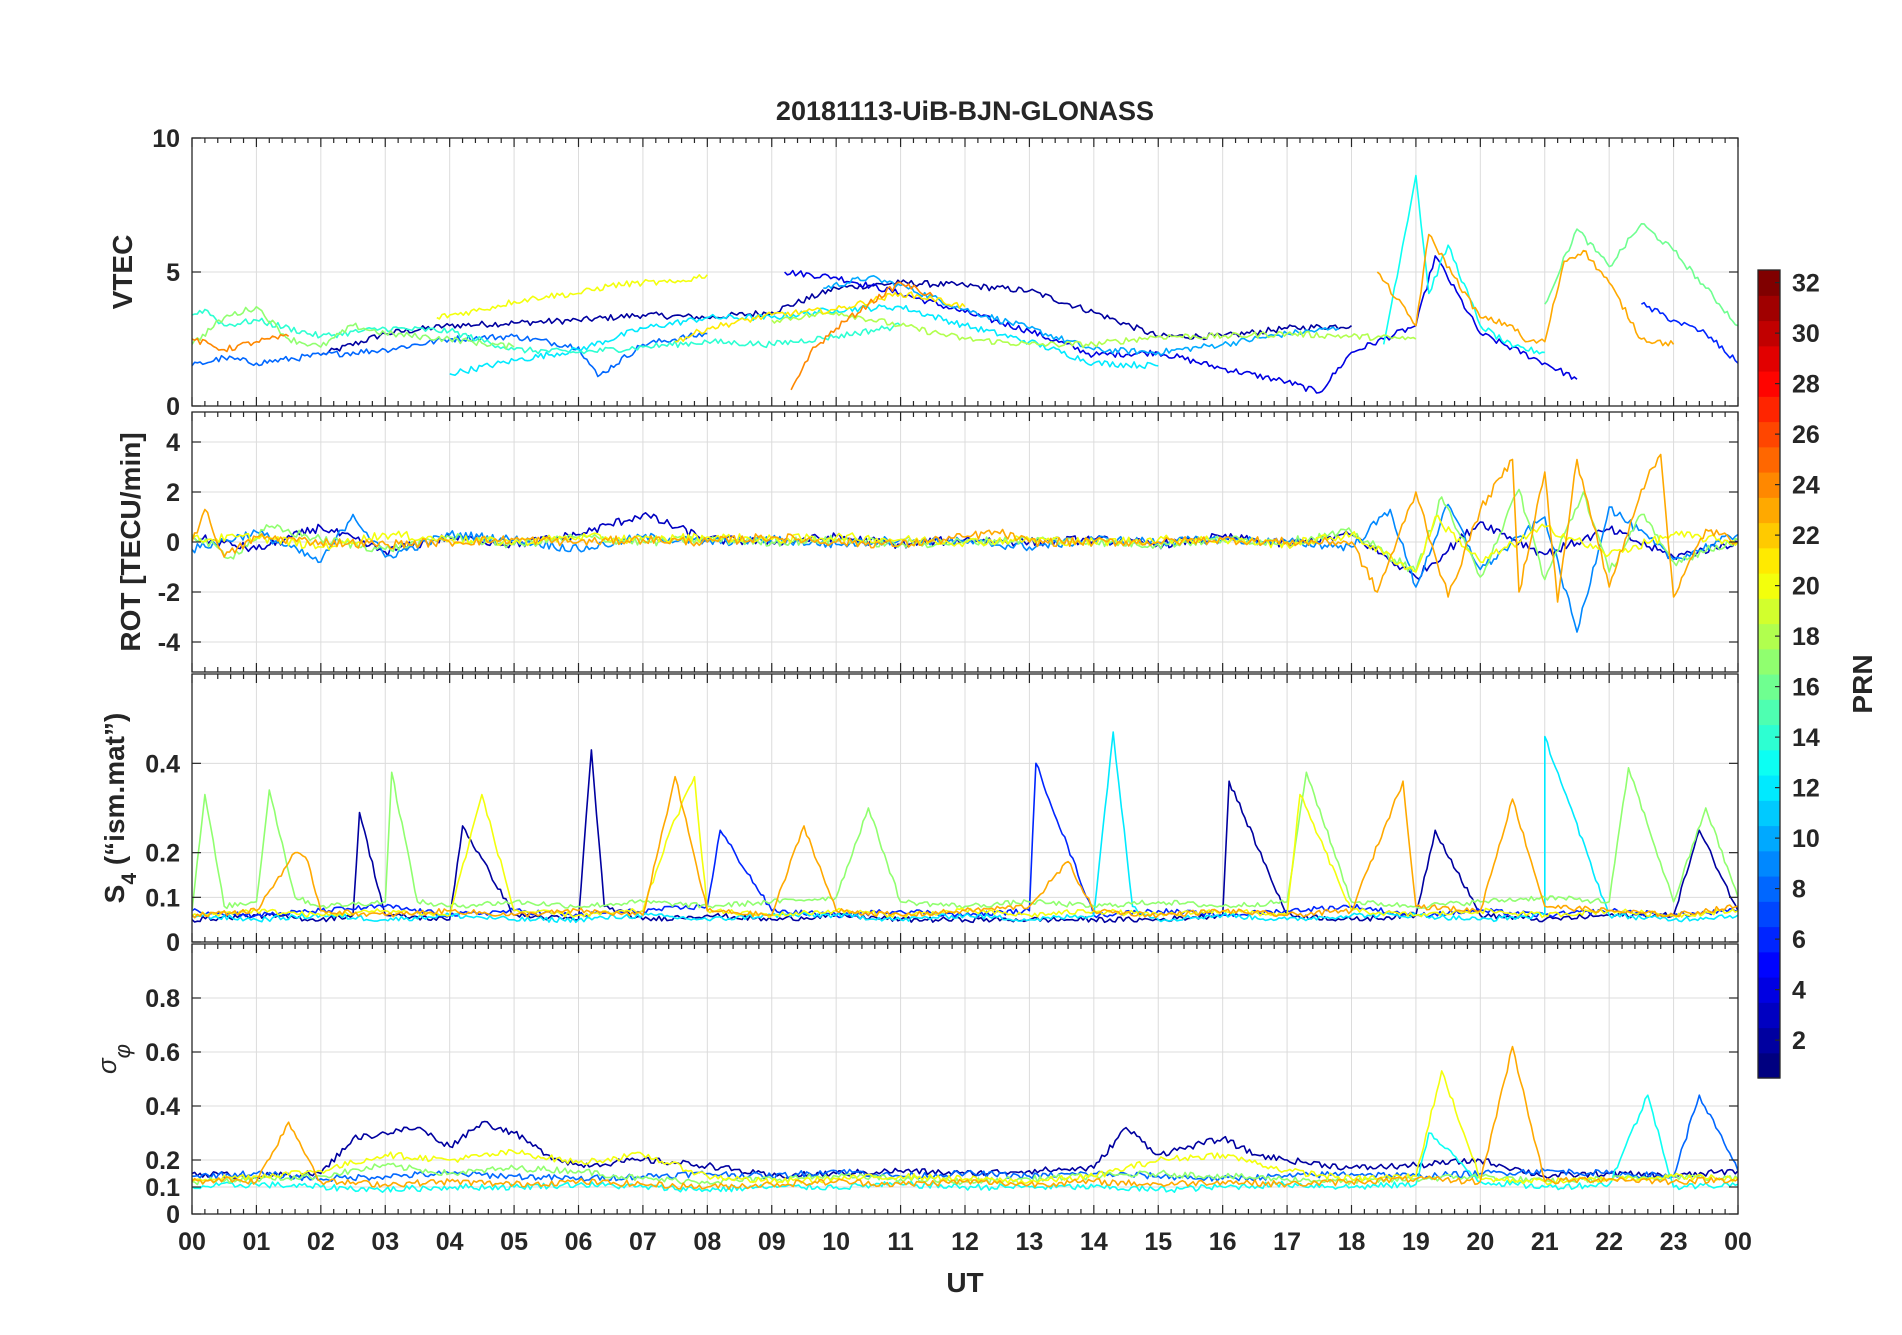  Describe the element at coordinates (173, 443) in the screenshot. I see `y-tick-label: 4` at that location.